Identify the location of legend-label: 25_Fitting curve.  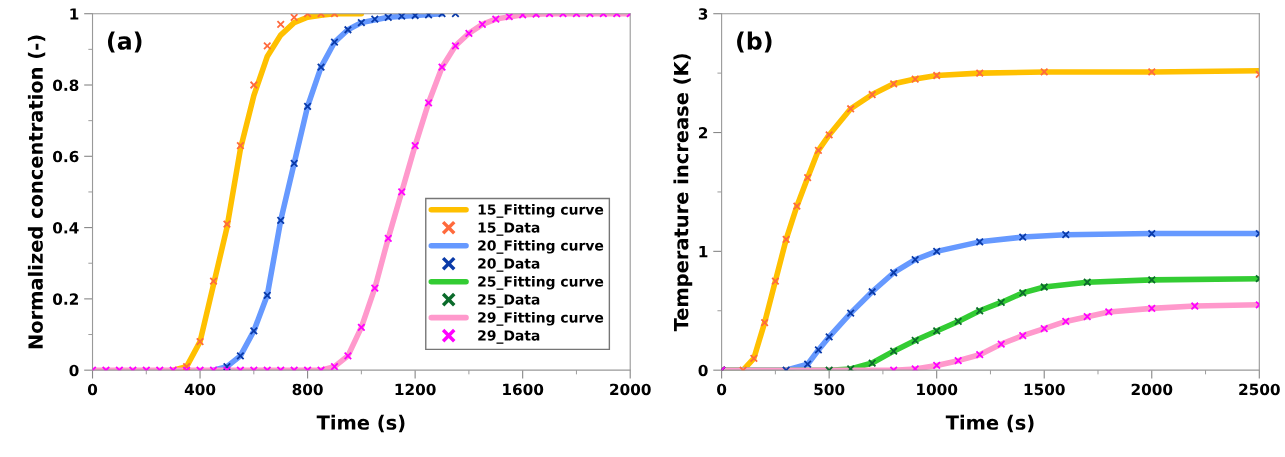
(541, 282).